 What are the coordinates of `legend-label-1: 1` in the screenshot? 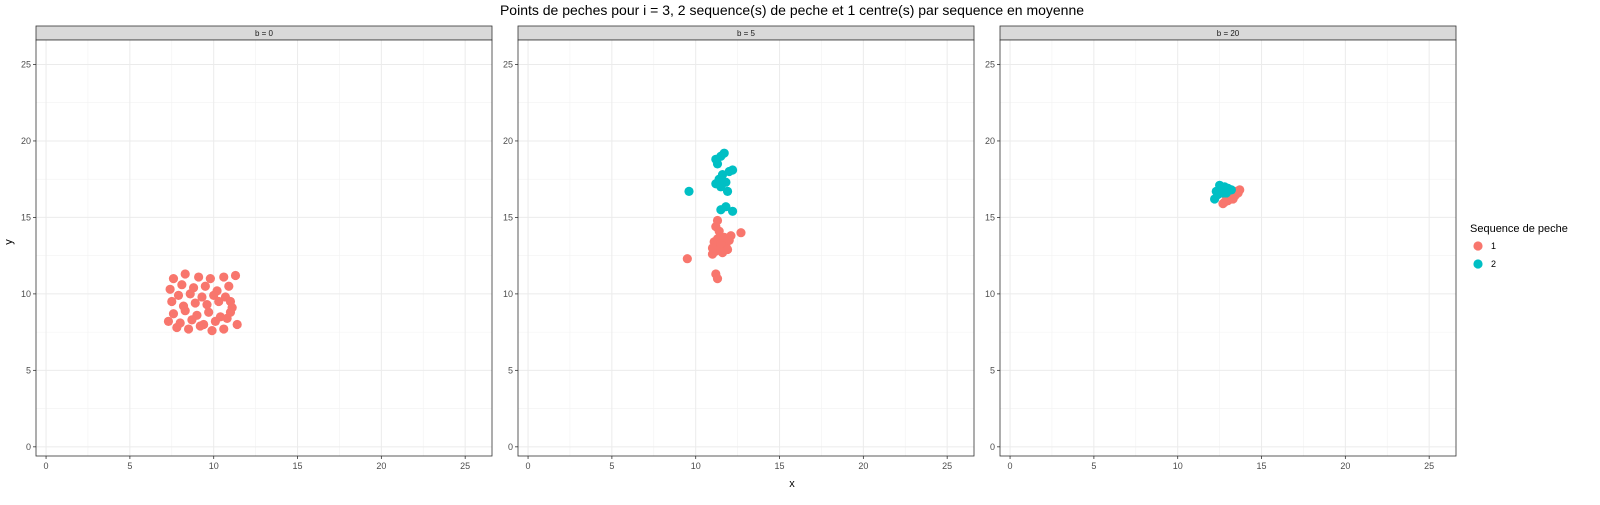 It's located at (1493, 246).